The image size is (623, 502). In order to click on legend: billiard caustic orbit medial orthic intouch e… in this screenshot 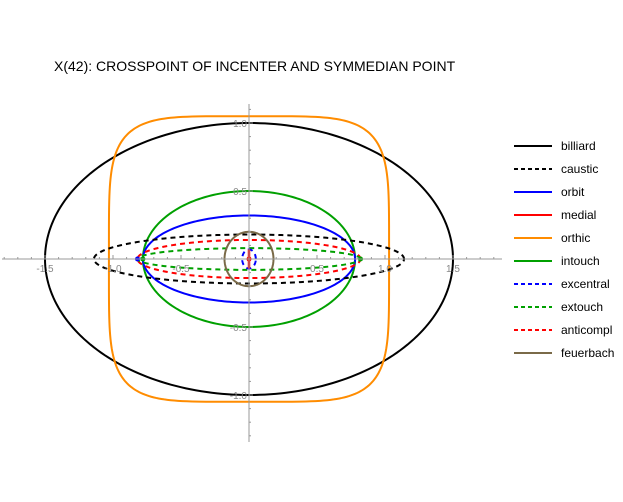, I will do `click(564, 249)`.